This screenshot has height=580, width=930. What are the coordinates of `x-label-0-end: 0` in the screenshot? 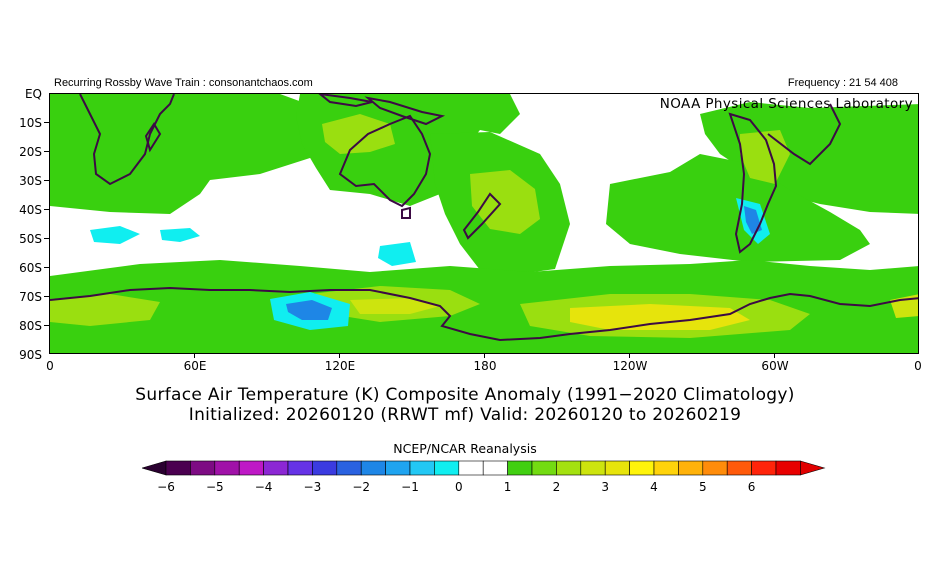 It's located at (918, 366).